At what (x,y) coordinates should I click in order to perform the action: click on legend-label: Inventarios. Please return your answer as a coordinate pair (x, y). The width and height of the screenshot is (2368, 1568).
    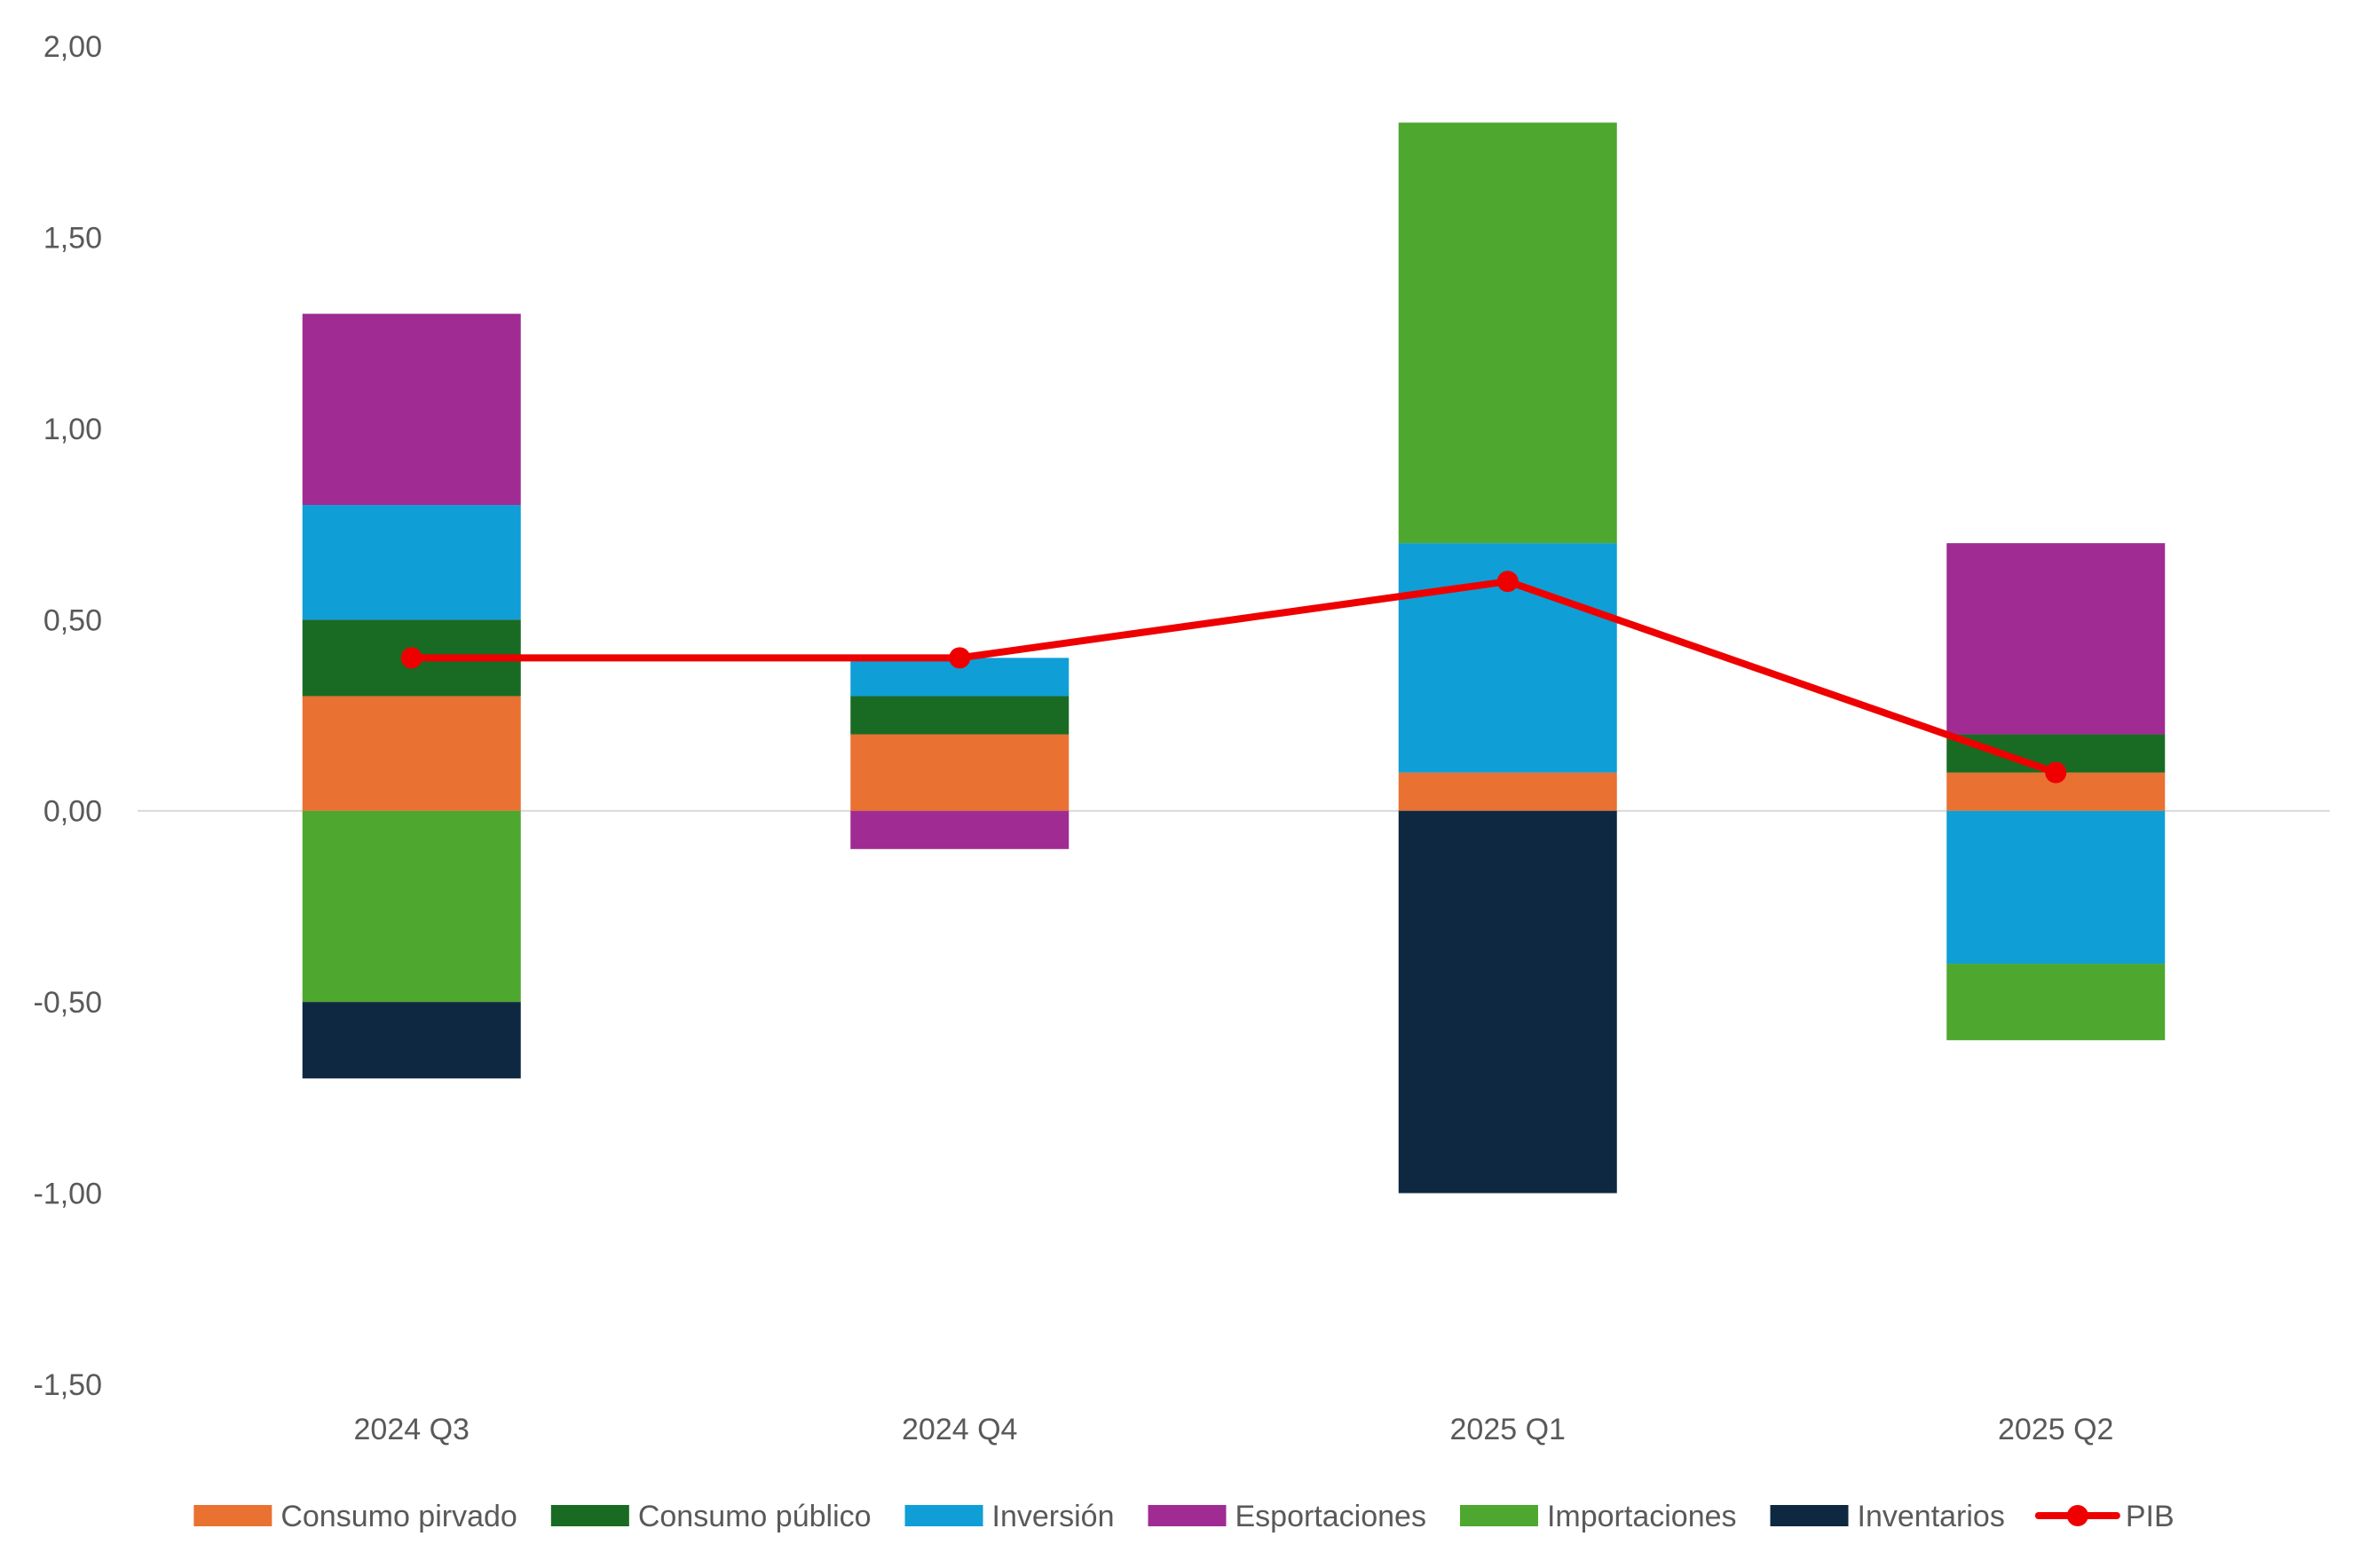
    Looking at the image, I should click on (1932, 1516).